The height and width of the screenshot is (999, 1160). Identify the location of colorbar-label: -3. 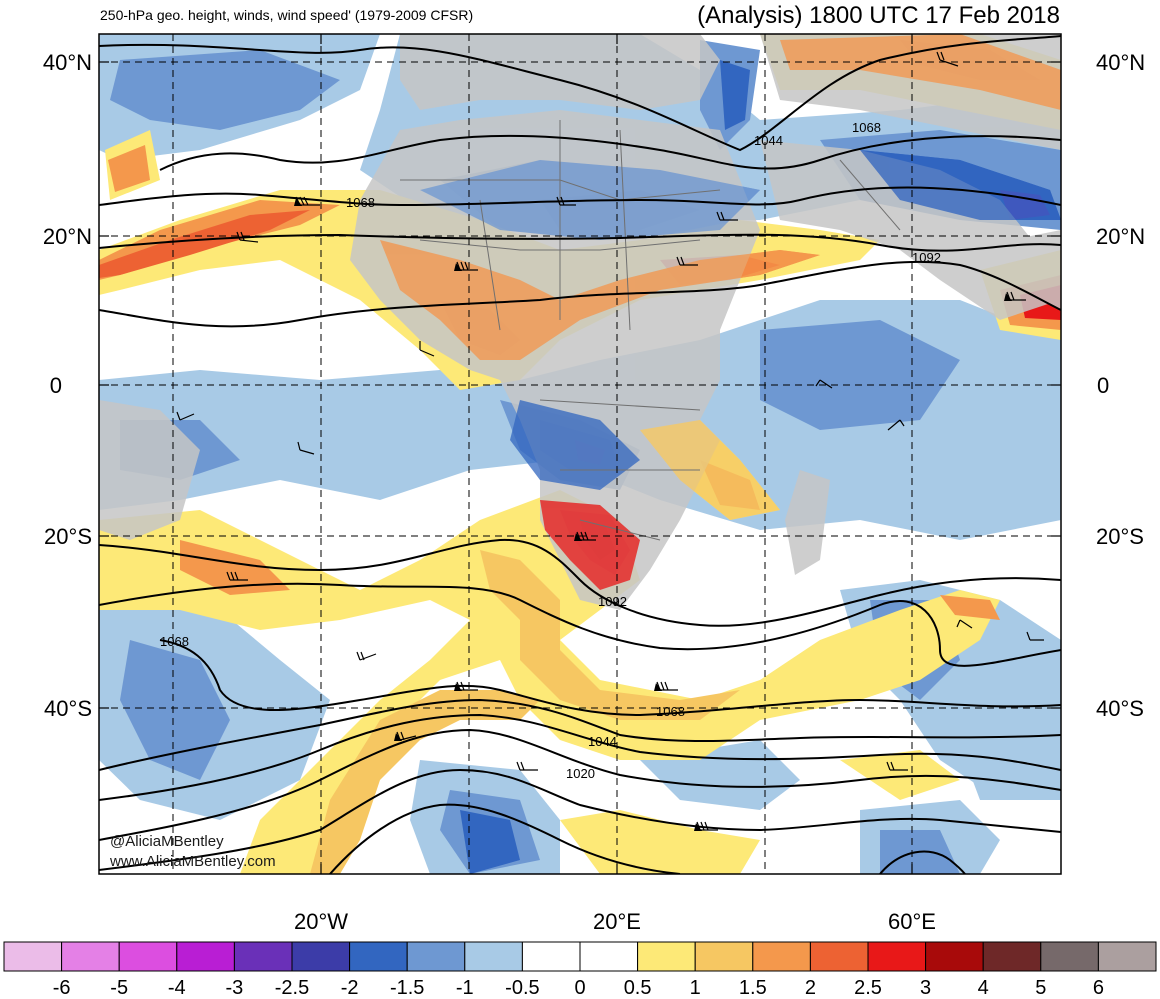
(235, 988).